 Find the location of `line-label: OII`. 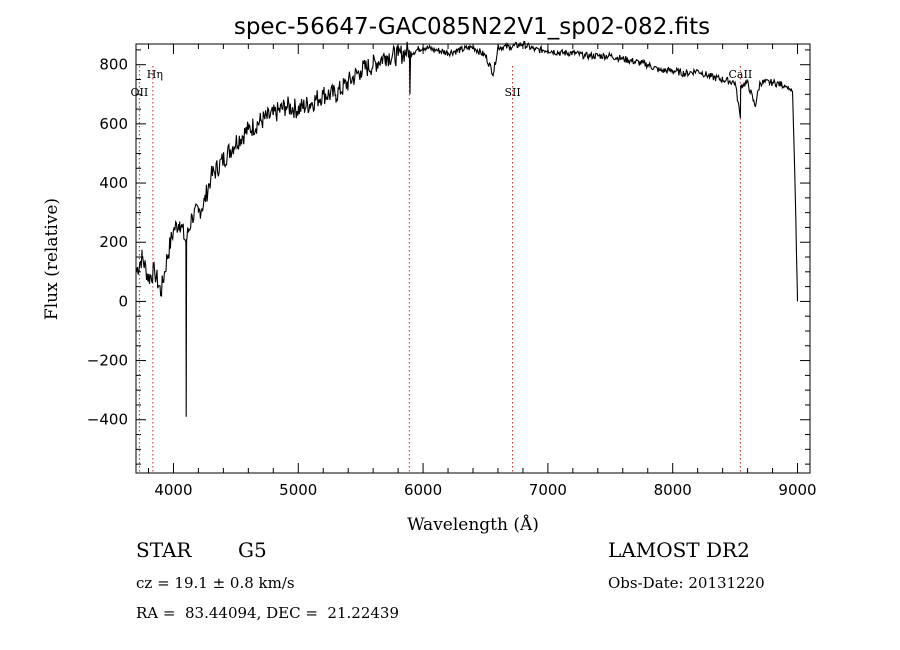

line-label: OII is located at coordinates (140, 92).